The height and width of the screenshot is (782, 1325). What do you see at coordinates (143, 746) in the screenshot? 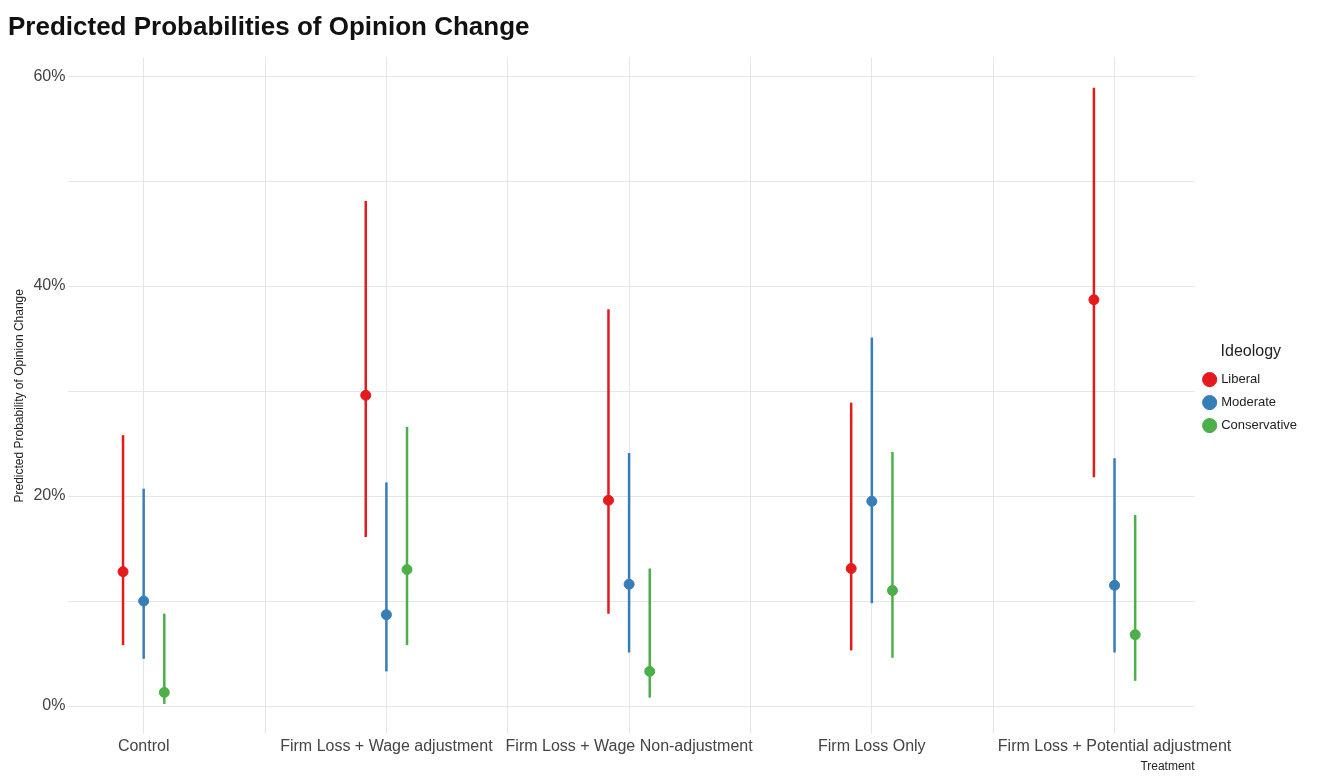
I see `x-tick-label: Control` at bounding box center [143, 746].